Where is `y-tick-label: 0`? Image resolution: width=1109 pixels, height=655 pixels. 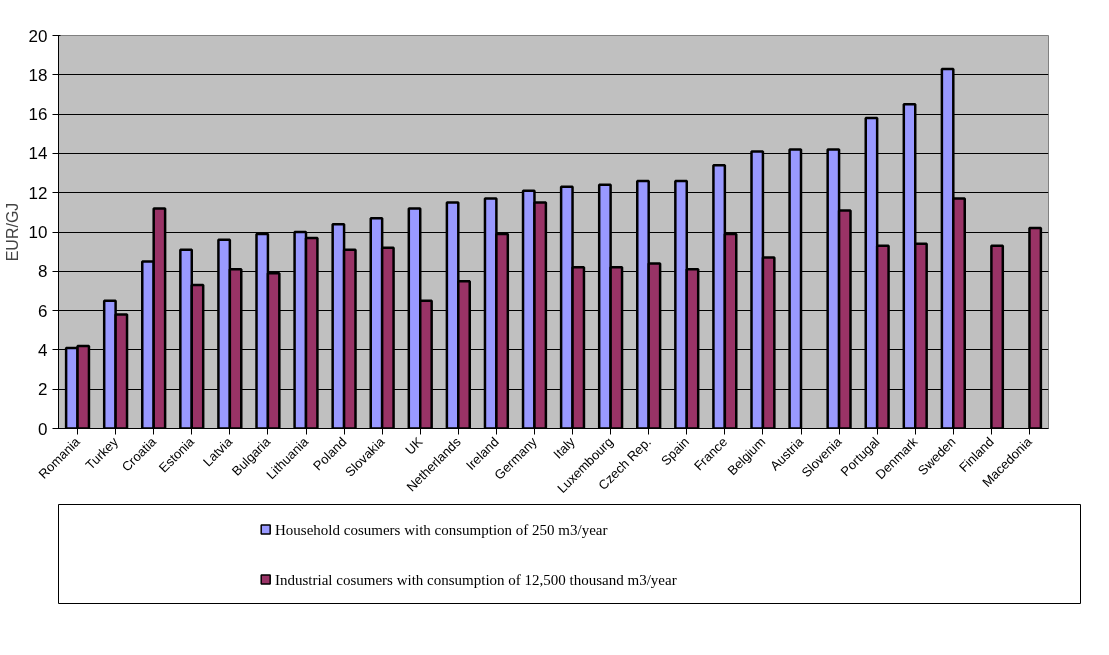
y-tick-label: 0 is located at coordinates (43, 429).